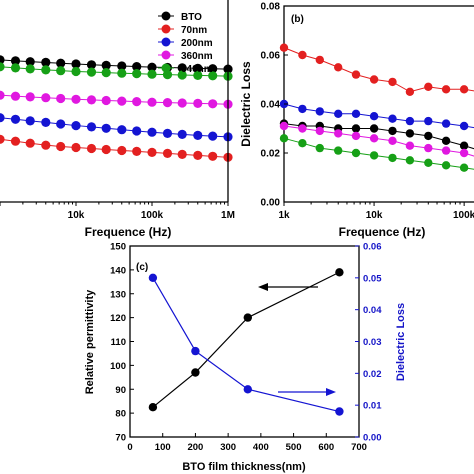 The height and width of the screenshot is (474, 474). What do you see at coordinates (271, 56) in the screenshot?
I see `y-tick-label: 0.06` at bounding box center [271, 56].